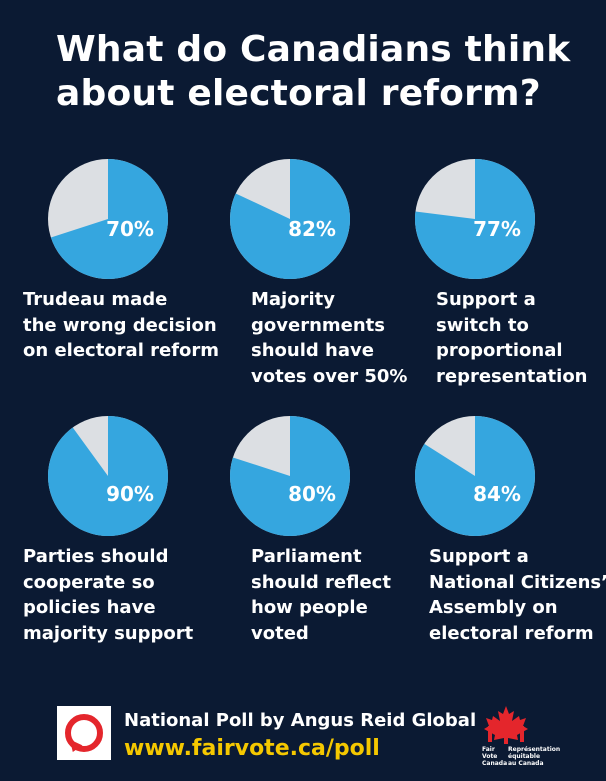 The height and width of the screenshot is (781, 606). I want to click on caption-6-line-2: National Citizens’, so click(517, 582).